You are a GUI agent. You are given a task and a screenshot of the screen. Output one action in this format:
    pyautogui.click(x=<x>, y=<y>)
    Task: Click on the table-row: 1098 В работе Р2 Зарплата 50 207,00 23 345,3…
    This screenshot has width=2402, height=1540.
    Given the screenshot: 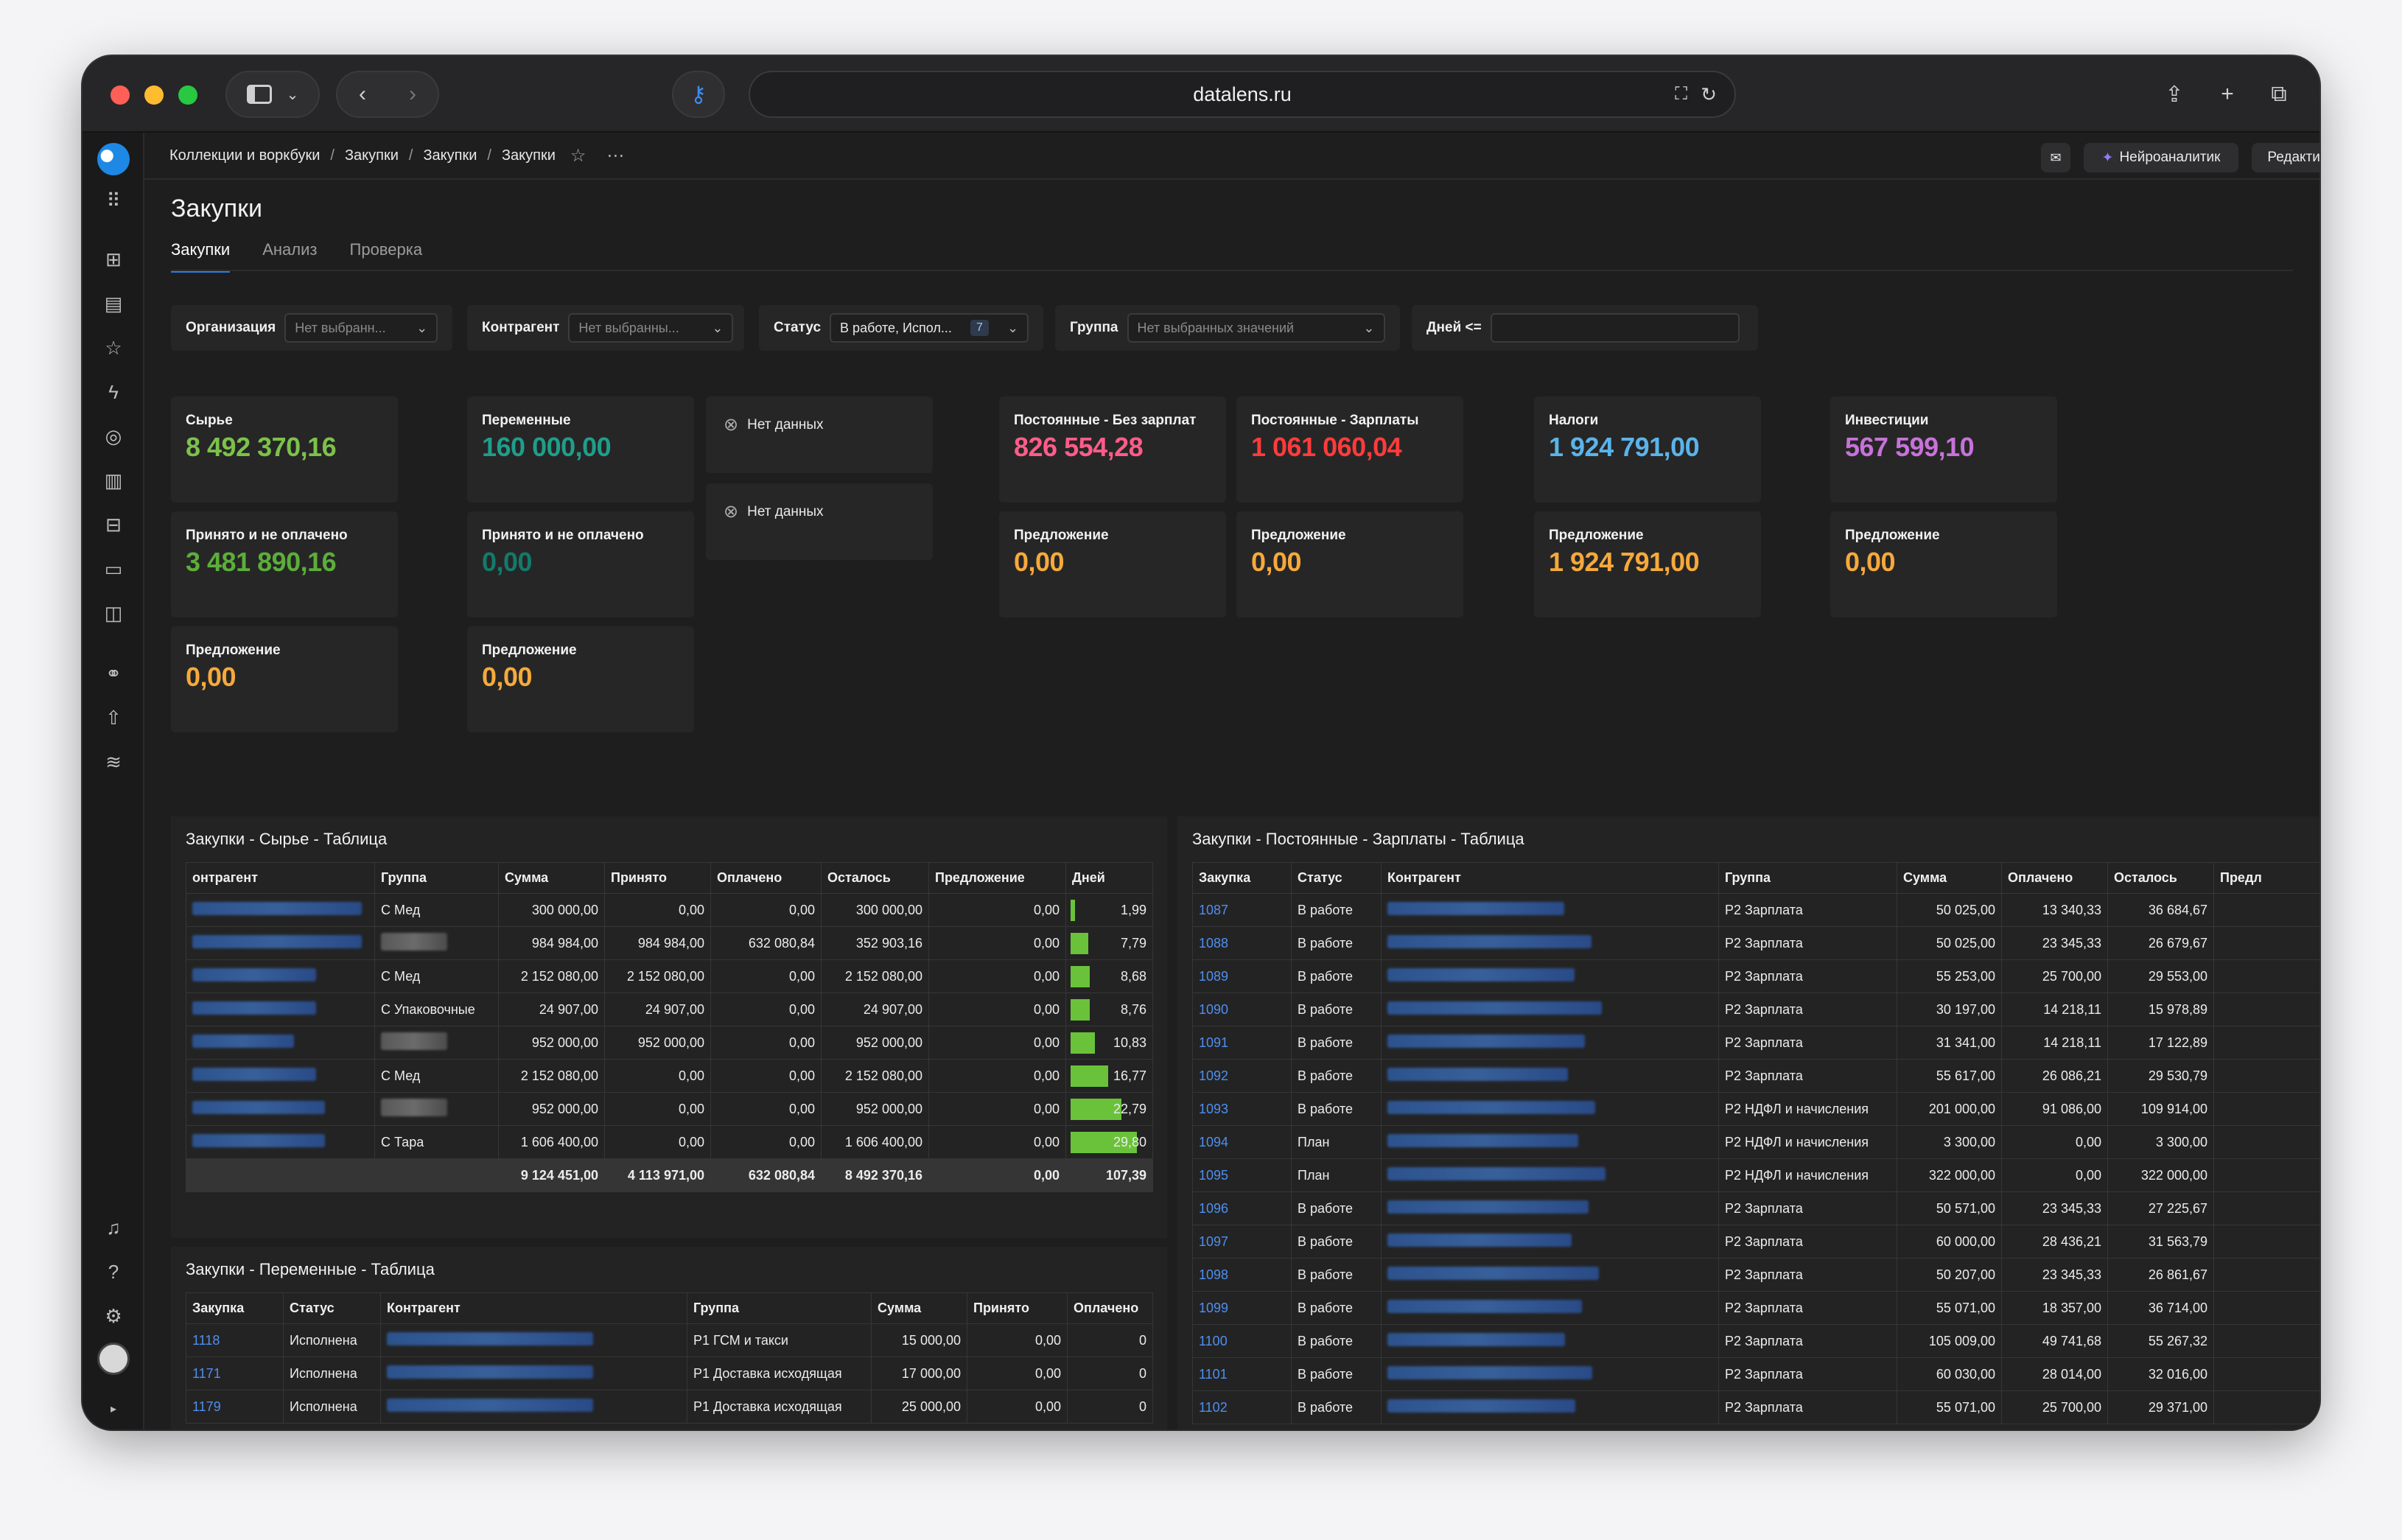 What is the action you would take?
    pyautogui.click(x=1755, y=1275)
    